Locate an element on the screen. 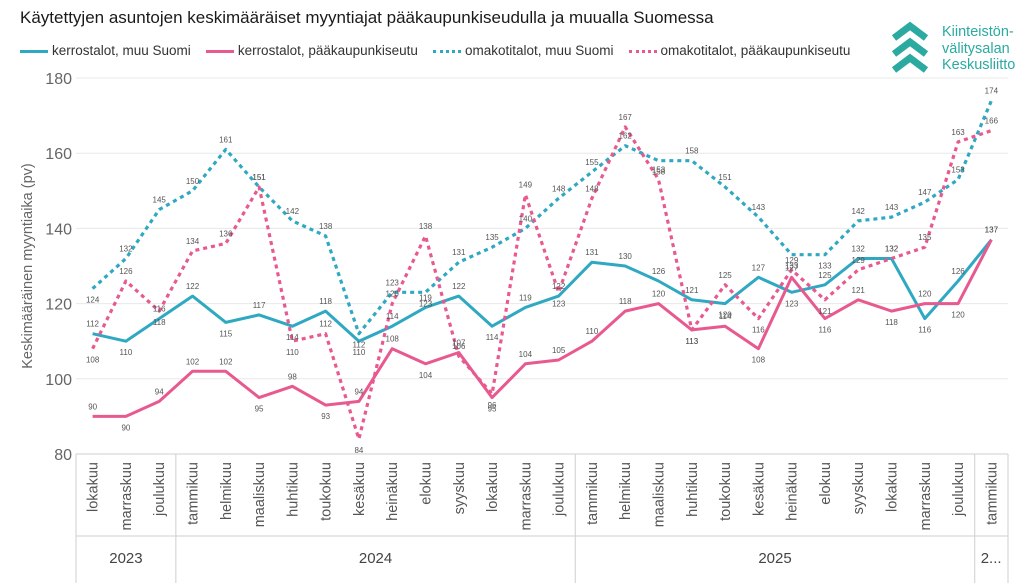 The image size is (1024, 583). y-axis-title: Keskimääräinen myyntiaika (pv) is located at coordinates (28, 266).